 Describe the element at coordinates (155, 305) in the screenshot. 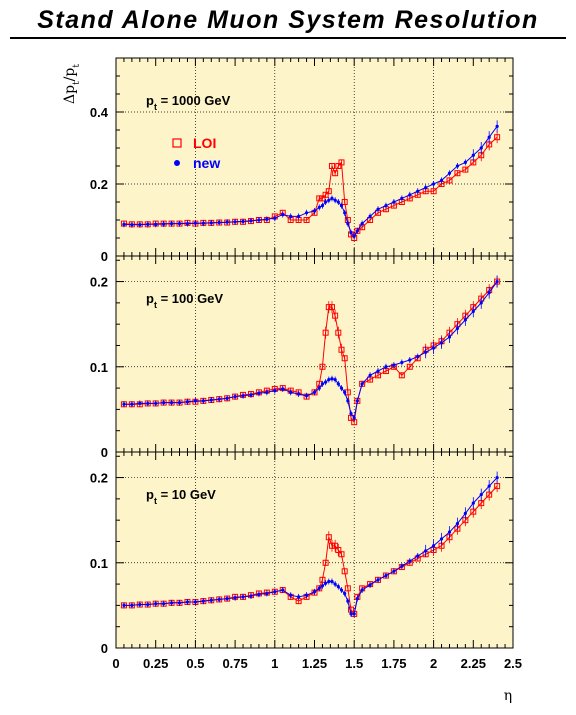

I see `panel-label-sub: t` at that location.